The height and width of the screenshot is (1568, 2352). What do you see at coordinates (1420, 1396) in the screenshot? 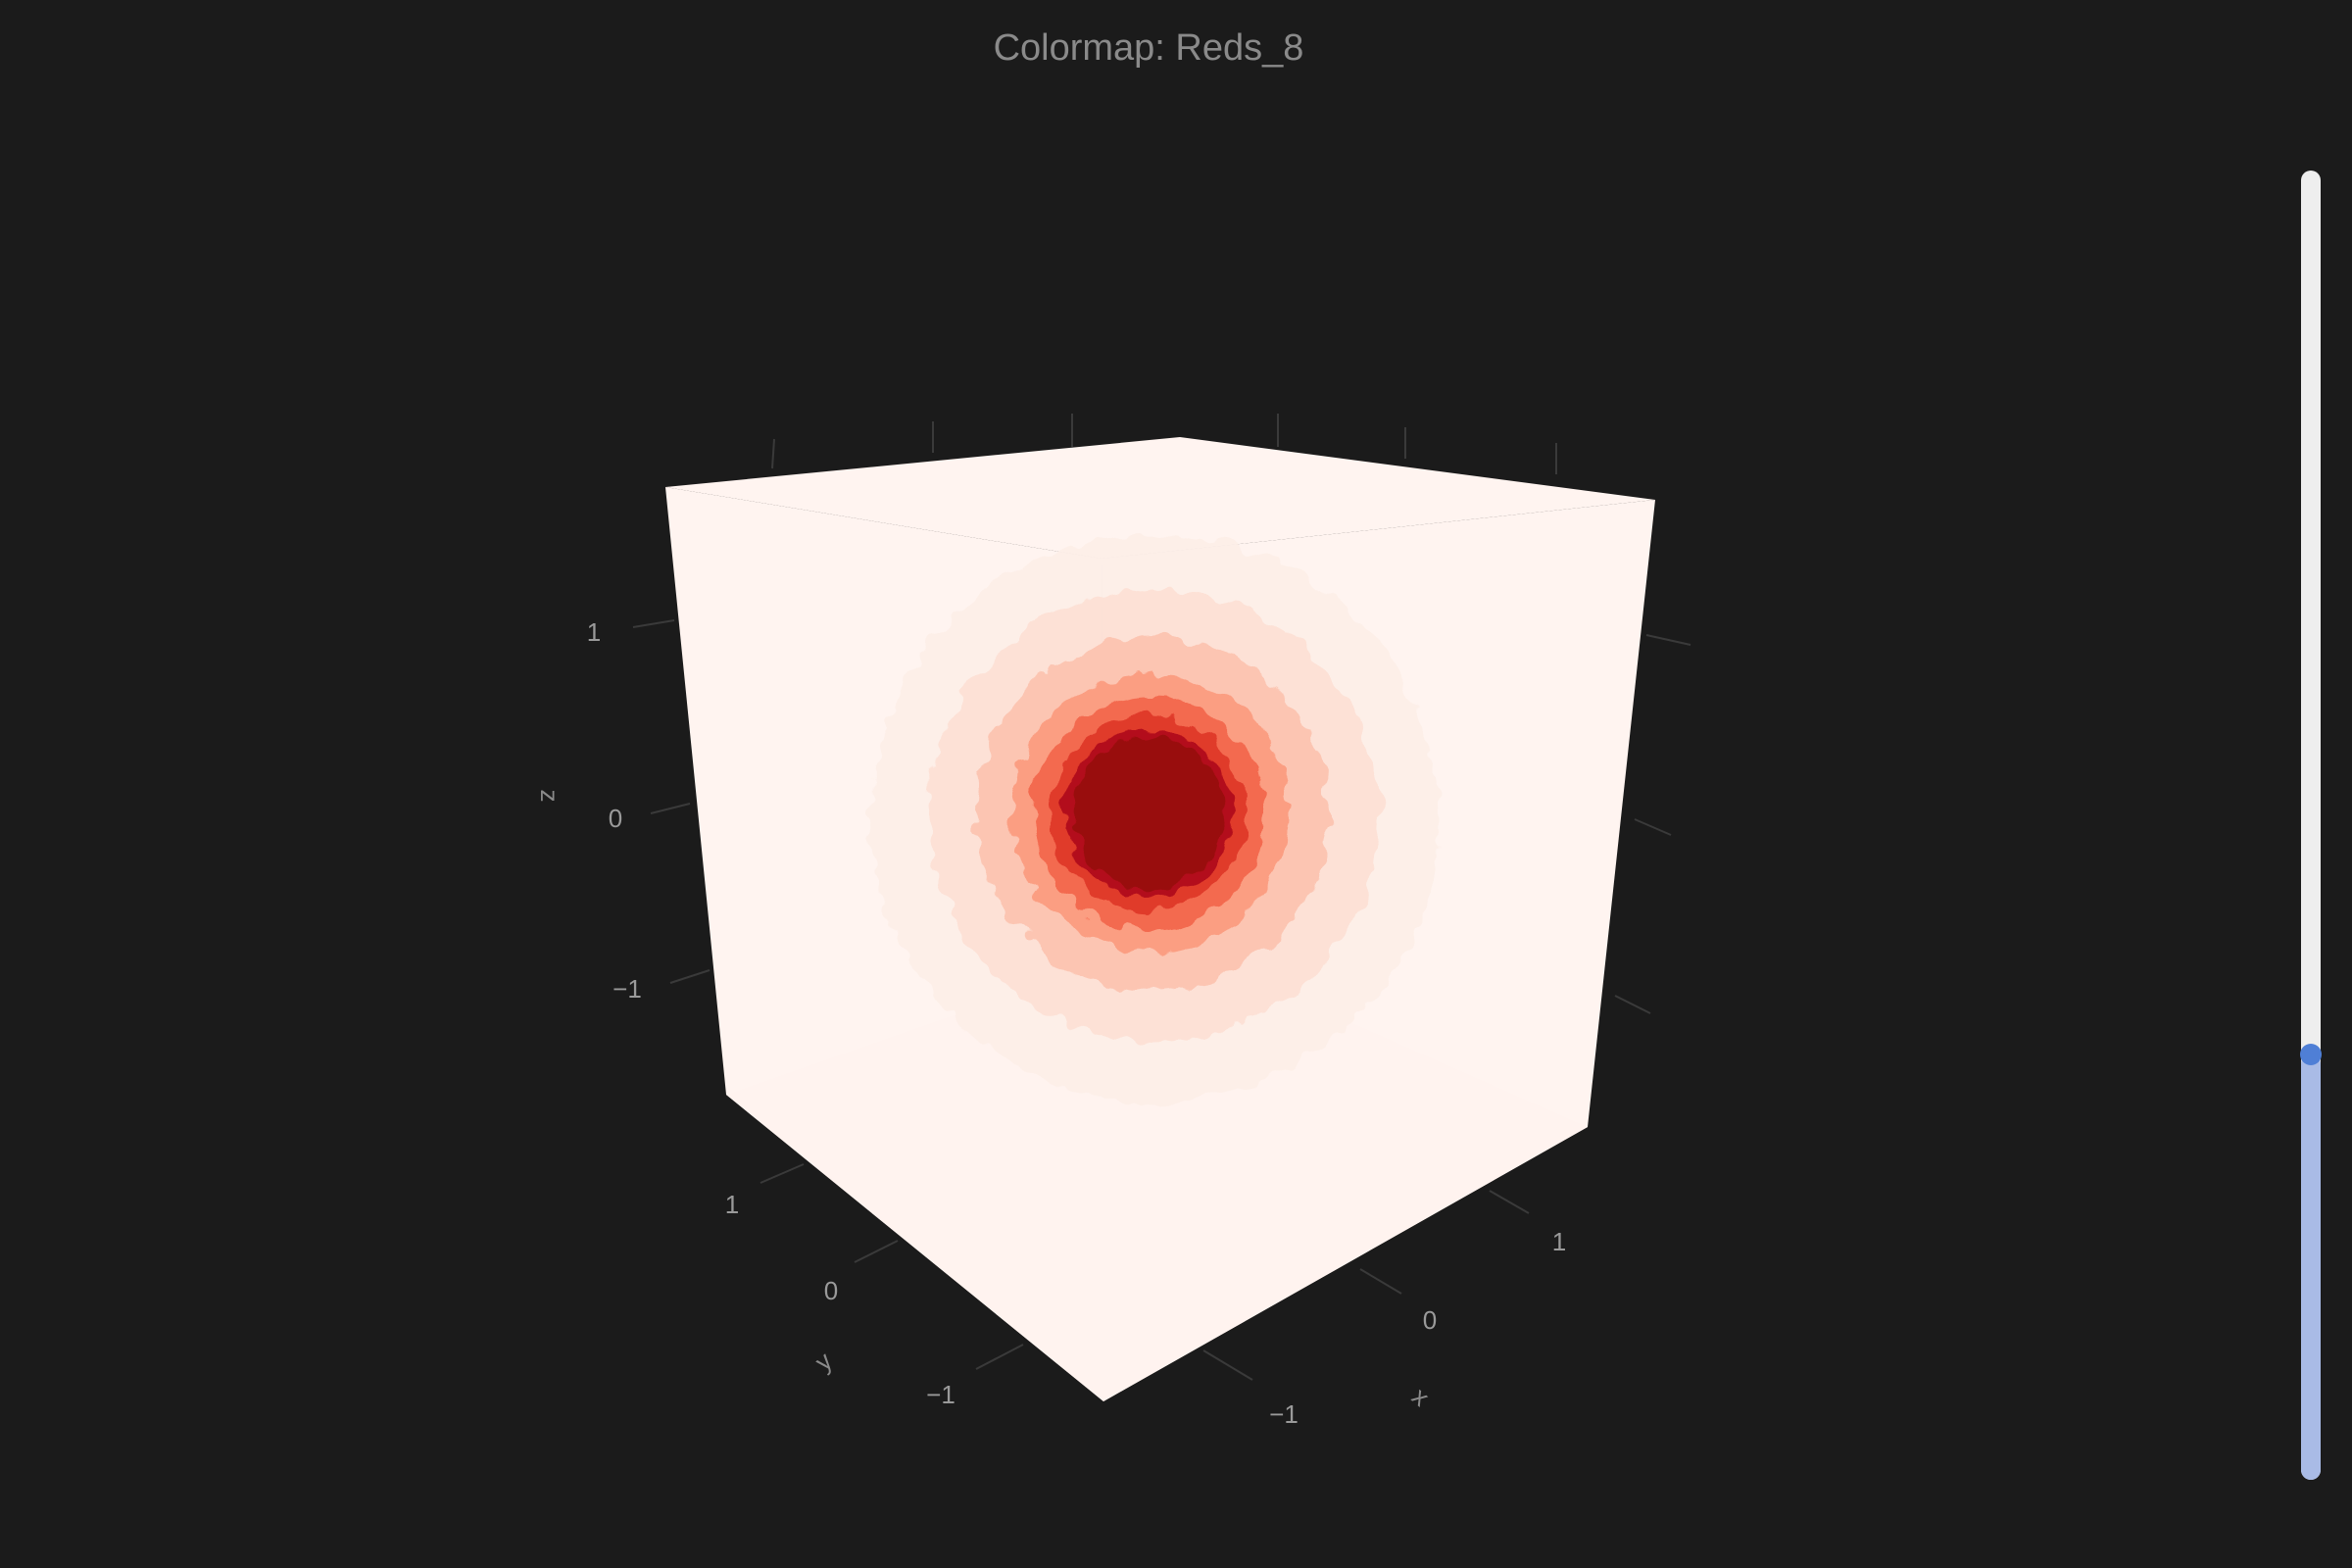
I see `x-axis-title: x` at bounding box center [1420, 1396].